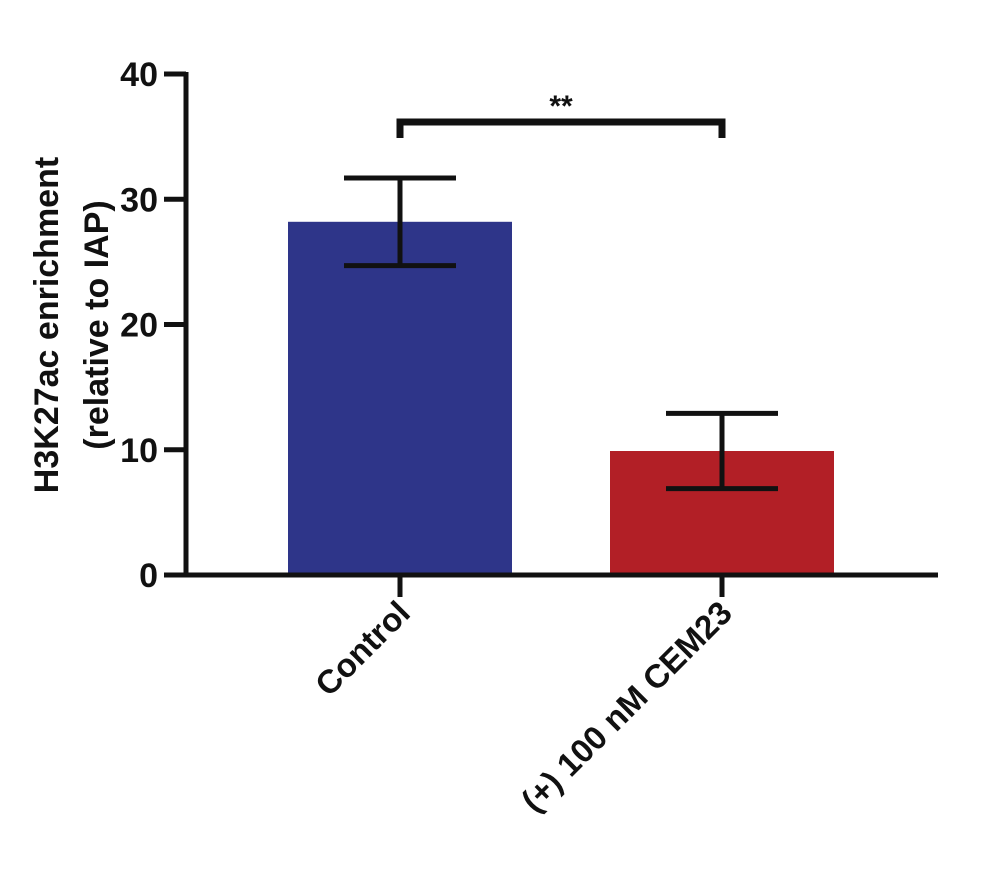 The height and width of the screenshot is (886, 1000). What do you see at coordinates (139, 200) in the screenshot?
I see `y-tick-label-30: 30` at bounding box center [139, 200].